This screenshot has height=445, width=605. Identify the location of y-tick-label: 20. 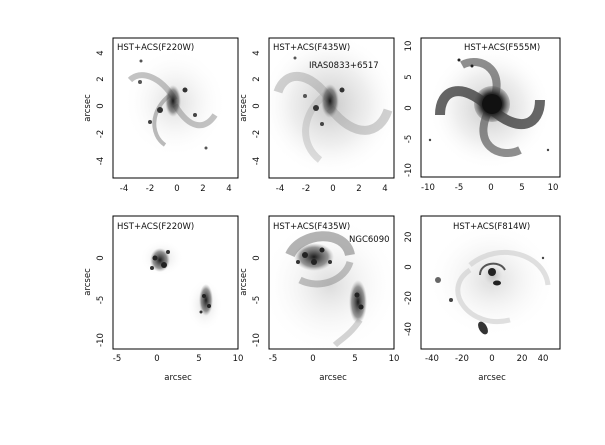
(409, 237).